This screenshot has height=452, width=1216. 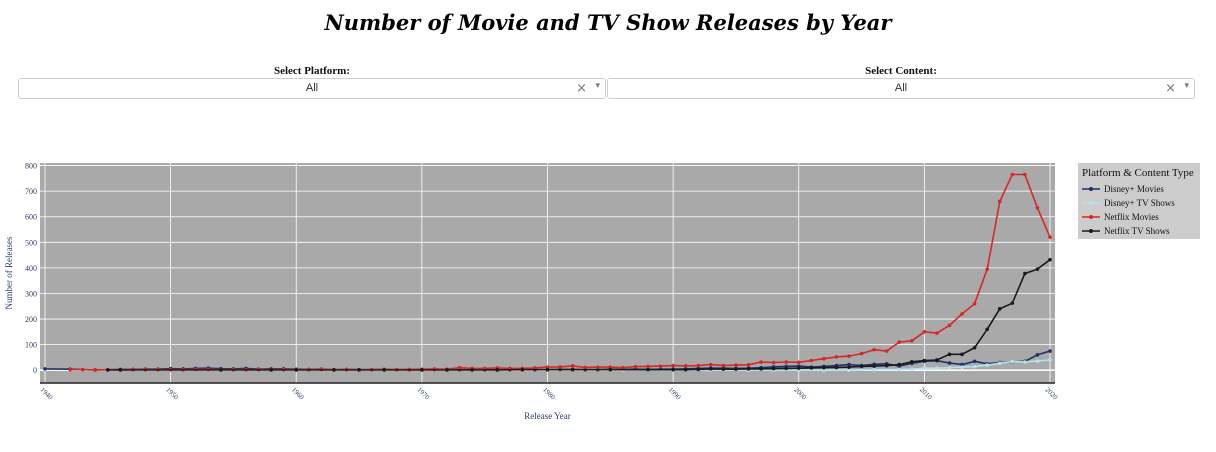 What do you see at coordinates (1123, 189) in the screenshot?
I see `legend-item: Disney+ Movies` at bounding box center [1123, 189].